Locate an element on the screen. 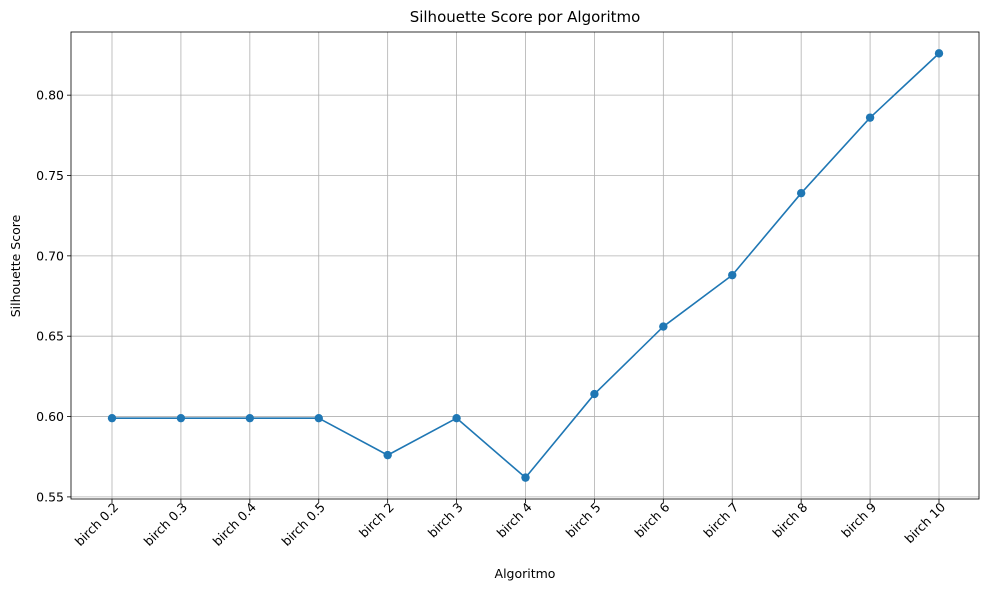 The height and width of the screenshot is (590, 989). x-tick-label: birch 0.4 is located at coordinates (234, 523).